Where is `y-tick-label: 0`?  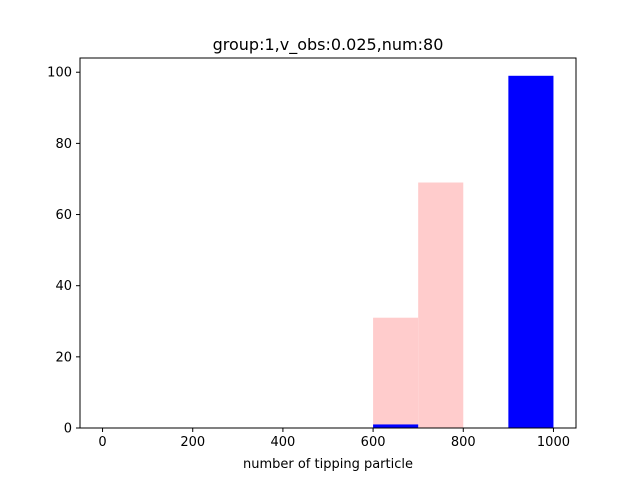
y-tick-label: 0 is located at coordinates (68, 429).